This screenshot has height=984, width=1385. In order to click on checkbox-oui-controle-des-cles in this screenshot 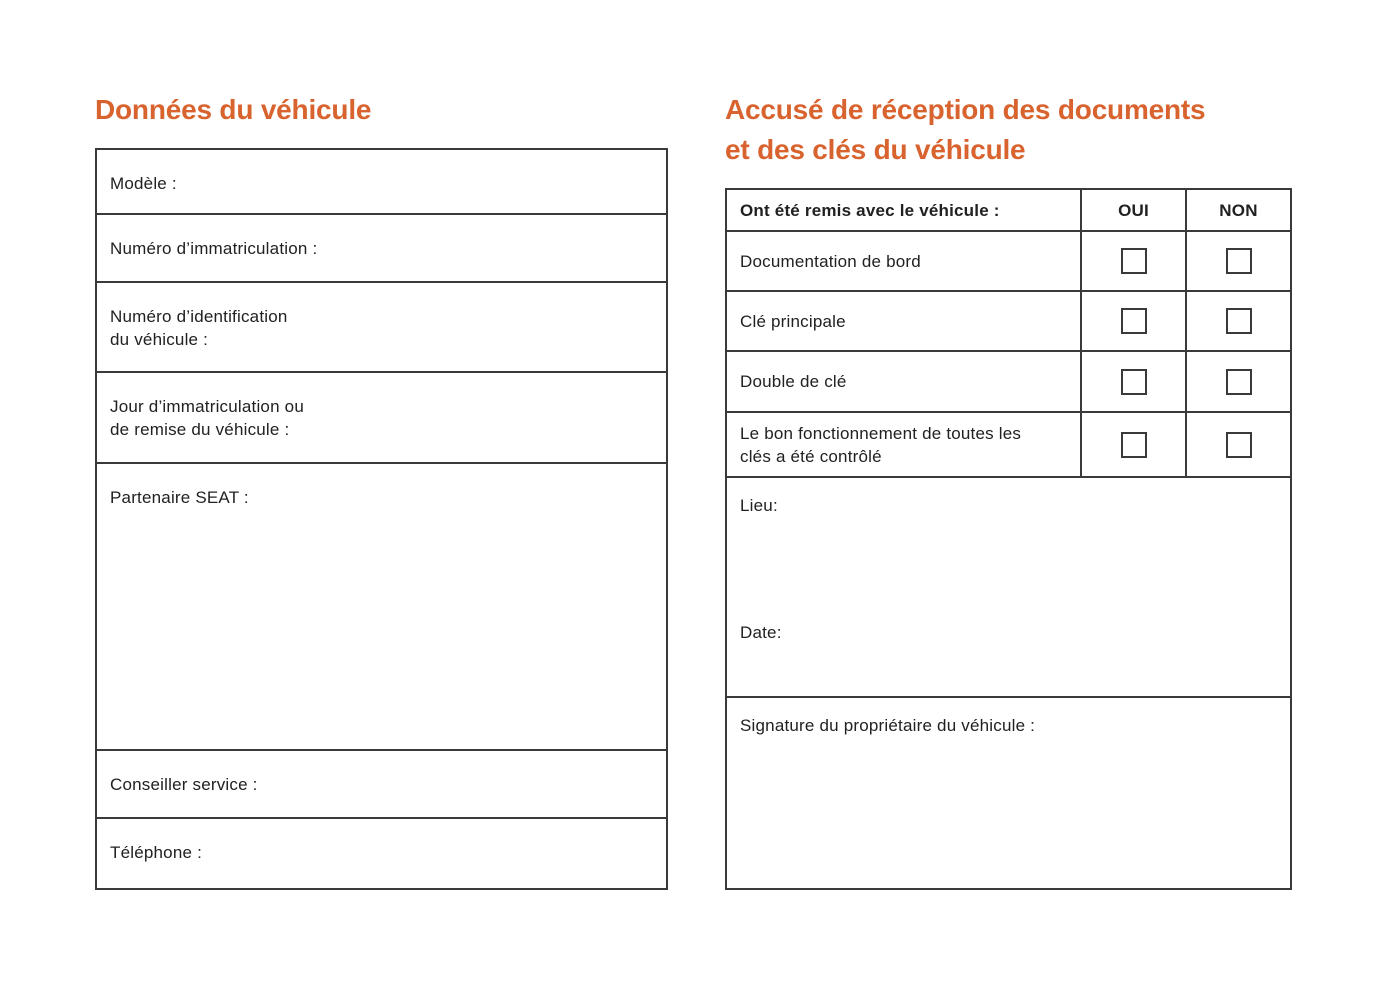, I will do `click(1133, 444)`.